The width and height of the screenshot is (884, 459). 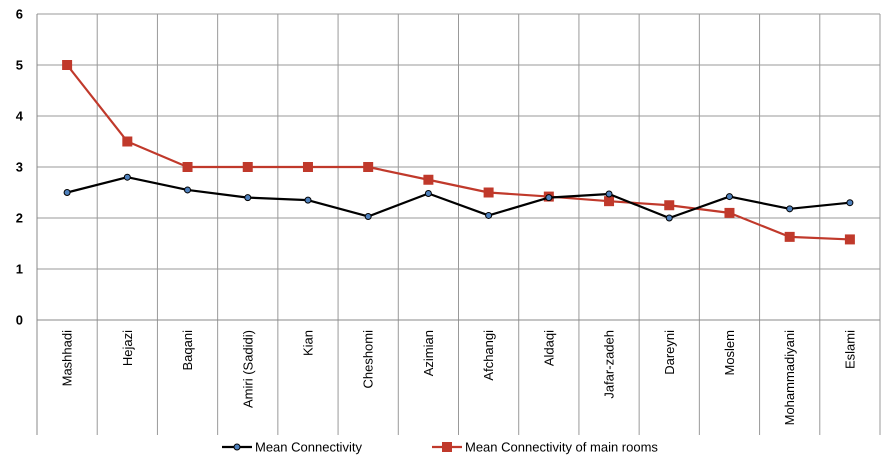 I want to click on y-tick-label: 0, so click(x=19, y=320).